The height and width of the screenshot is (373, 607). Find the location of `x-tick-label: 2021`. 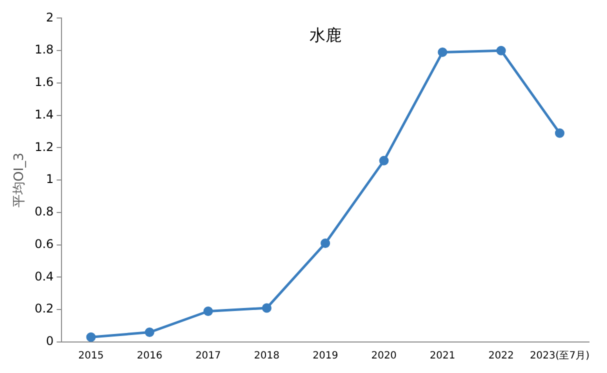

x-tick-label: 2021 is located at coordinates (443, 356).